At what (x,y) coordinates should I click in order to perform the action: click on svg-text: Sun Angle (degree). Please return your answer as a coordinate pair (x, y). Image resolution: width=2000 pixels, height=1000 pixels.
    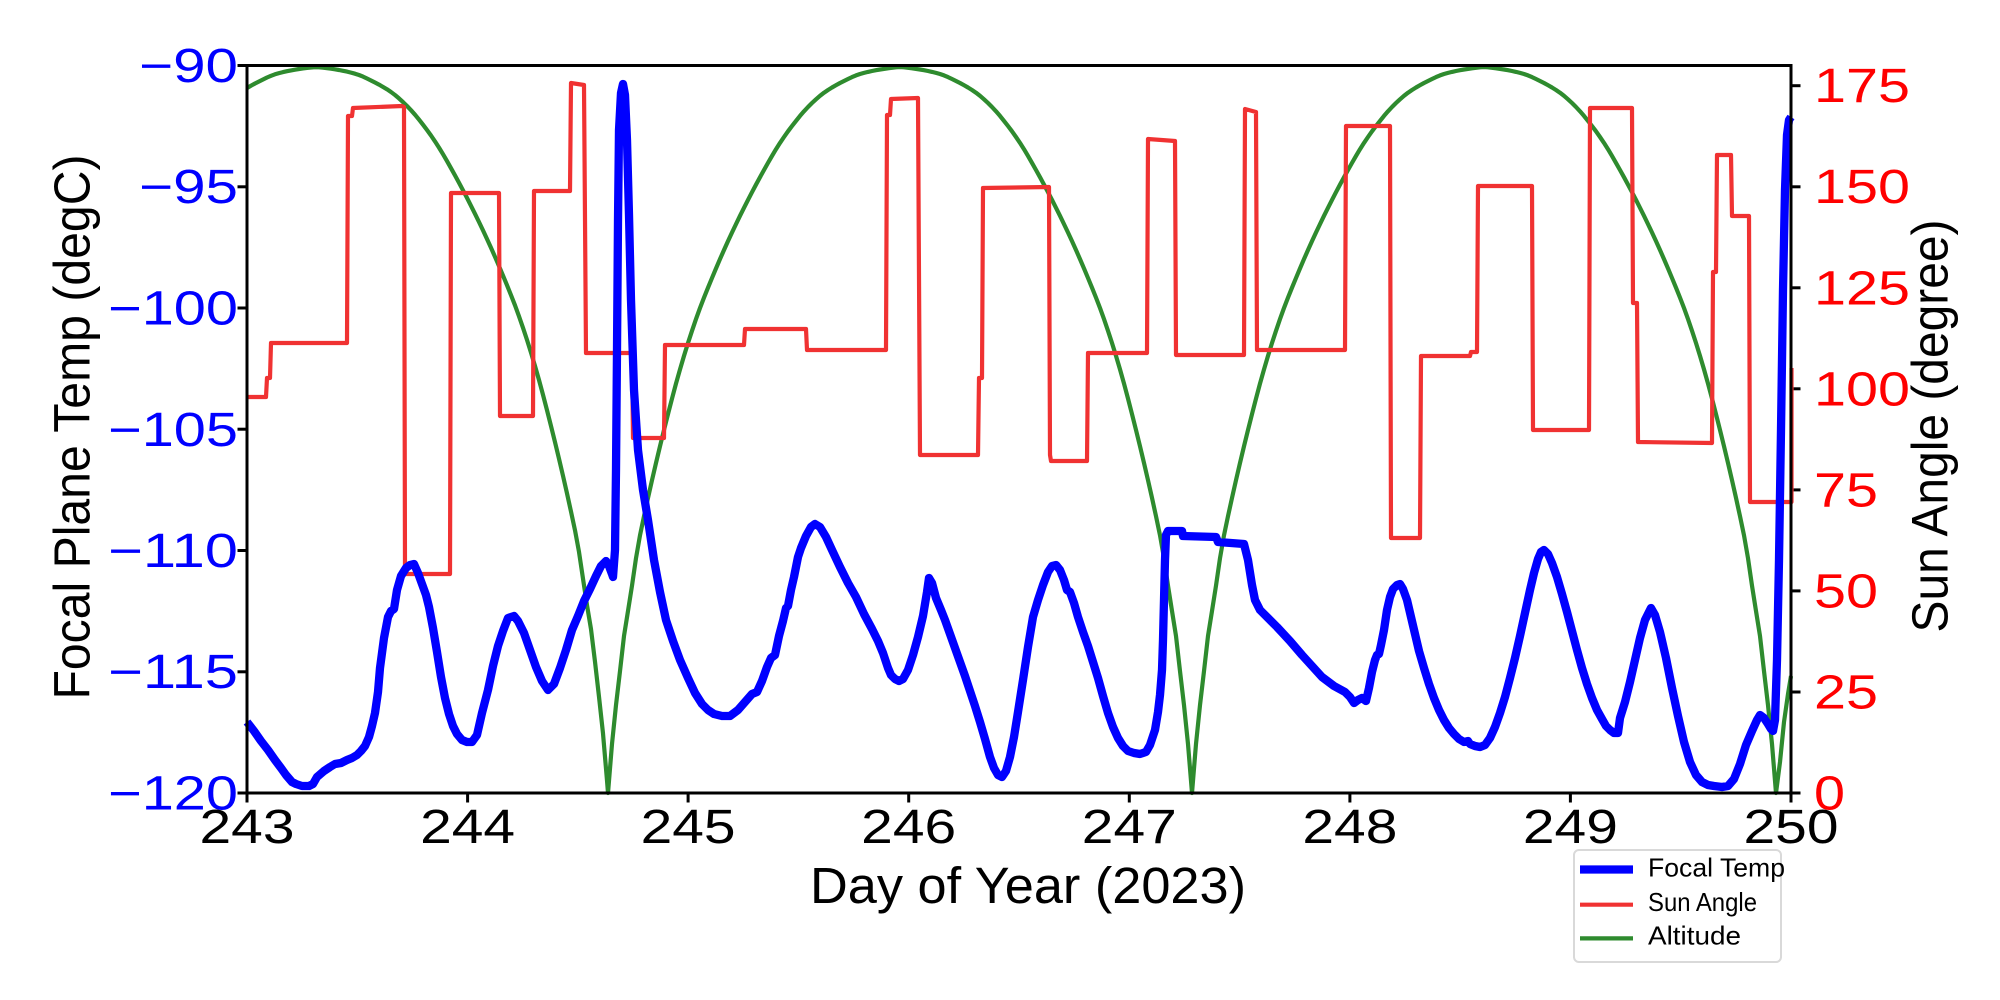
    Looking at the image, I should click on (1930, 426).